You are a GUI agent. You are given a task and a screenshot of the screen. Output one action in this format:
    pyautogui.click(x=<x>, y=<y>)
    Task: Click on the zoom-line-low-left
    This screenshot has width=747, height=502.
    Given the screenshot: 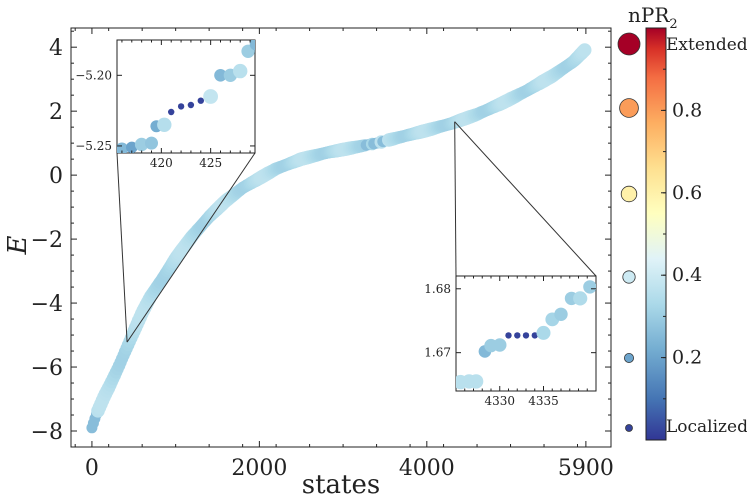 What is the action you would take?
    pyautogui.click(x=122, y=247)
    